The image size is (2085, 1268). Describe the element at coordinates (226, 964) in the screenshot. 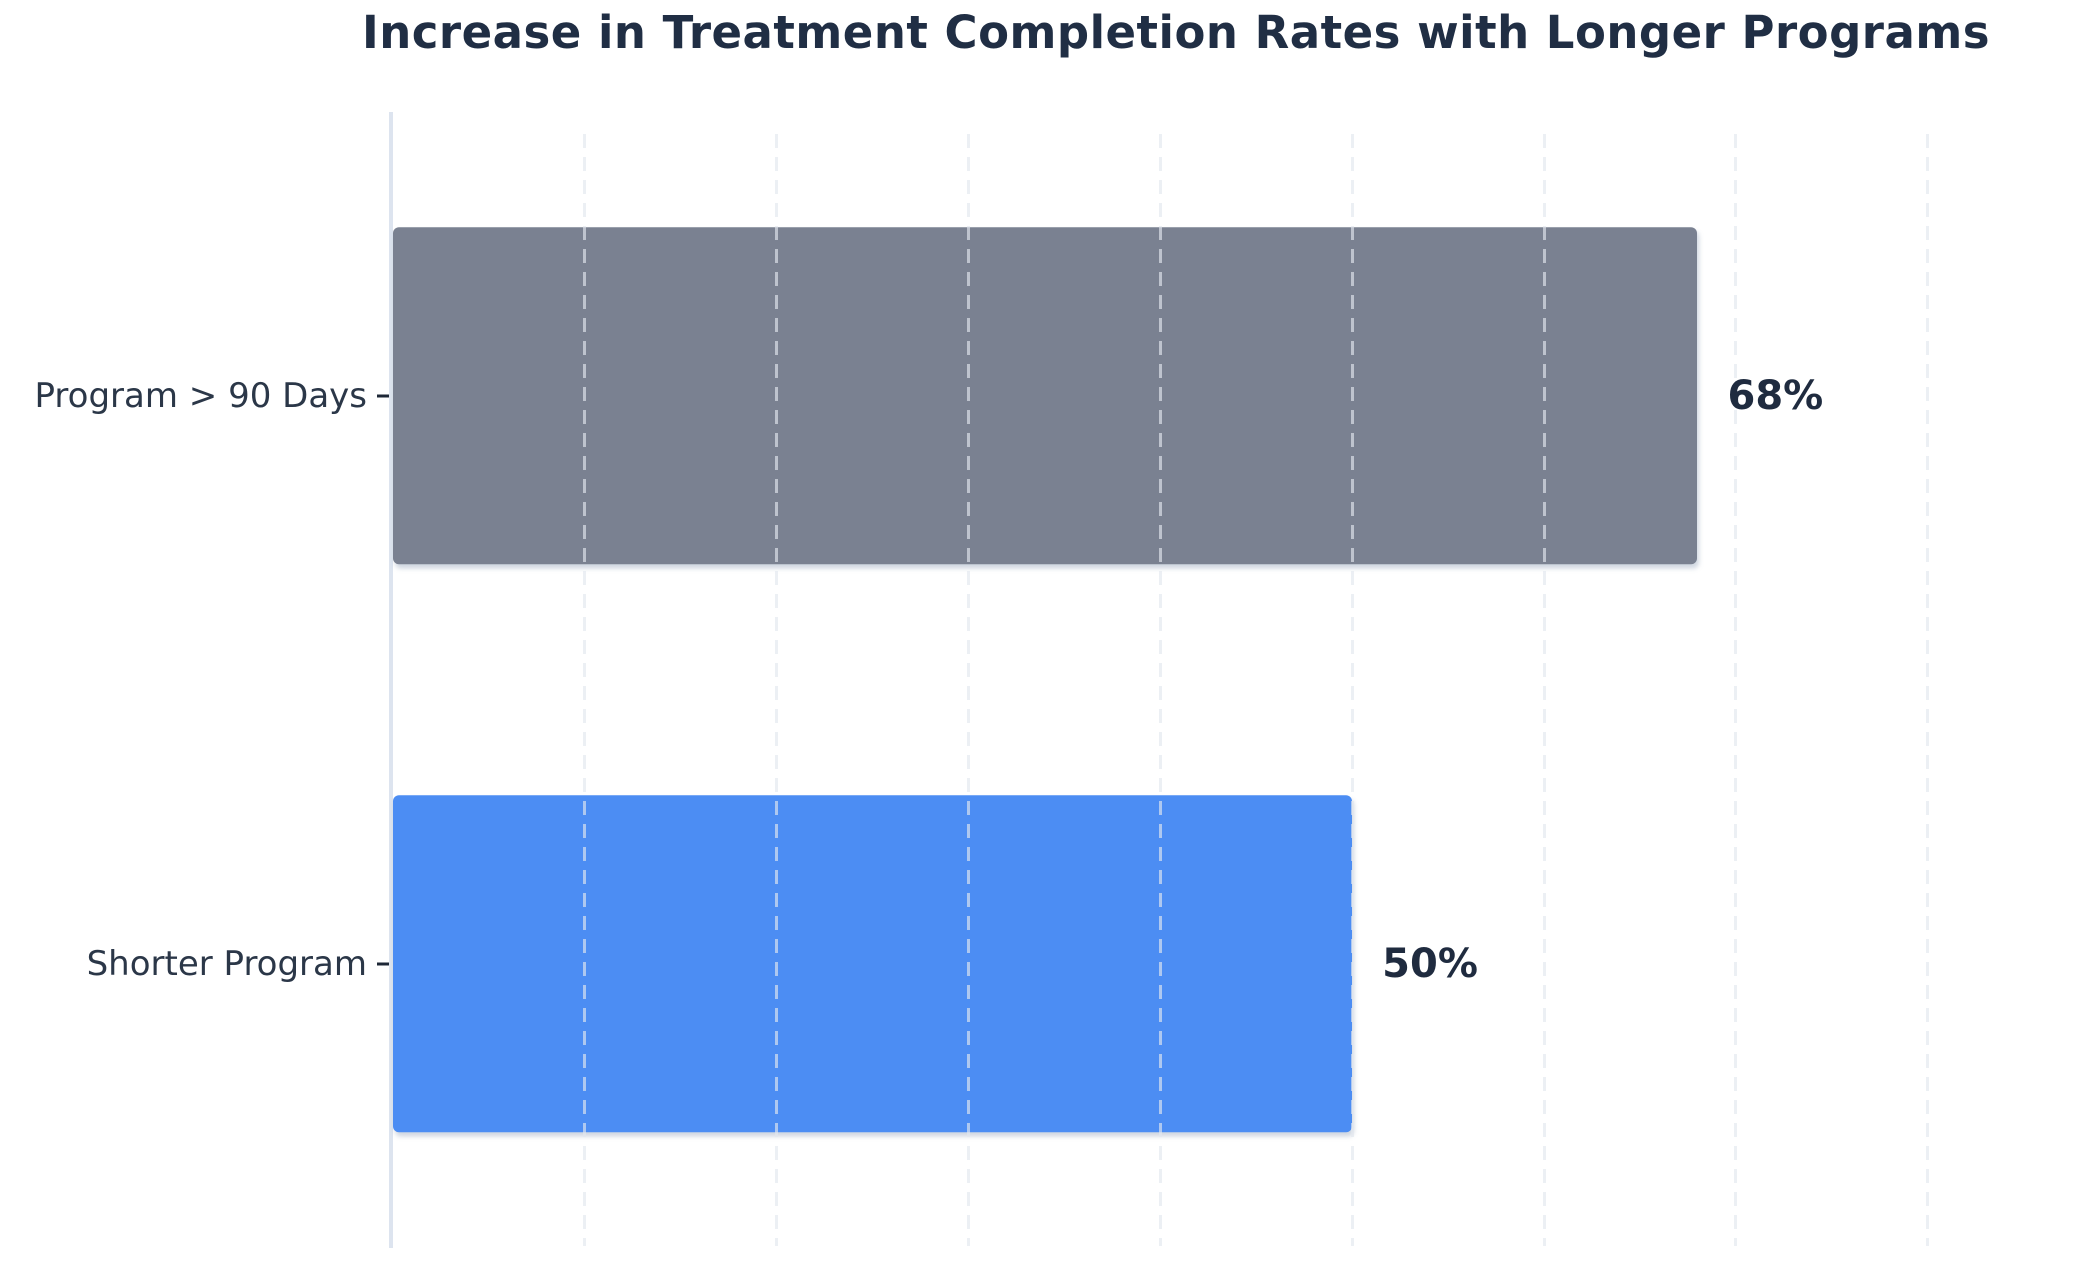

I see `category-label-1: Shorter Program` at that location.